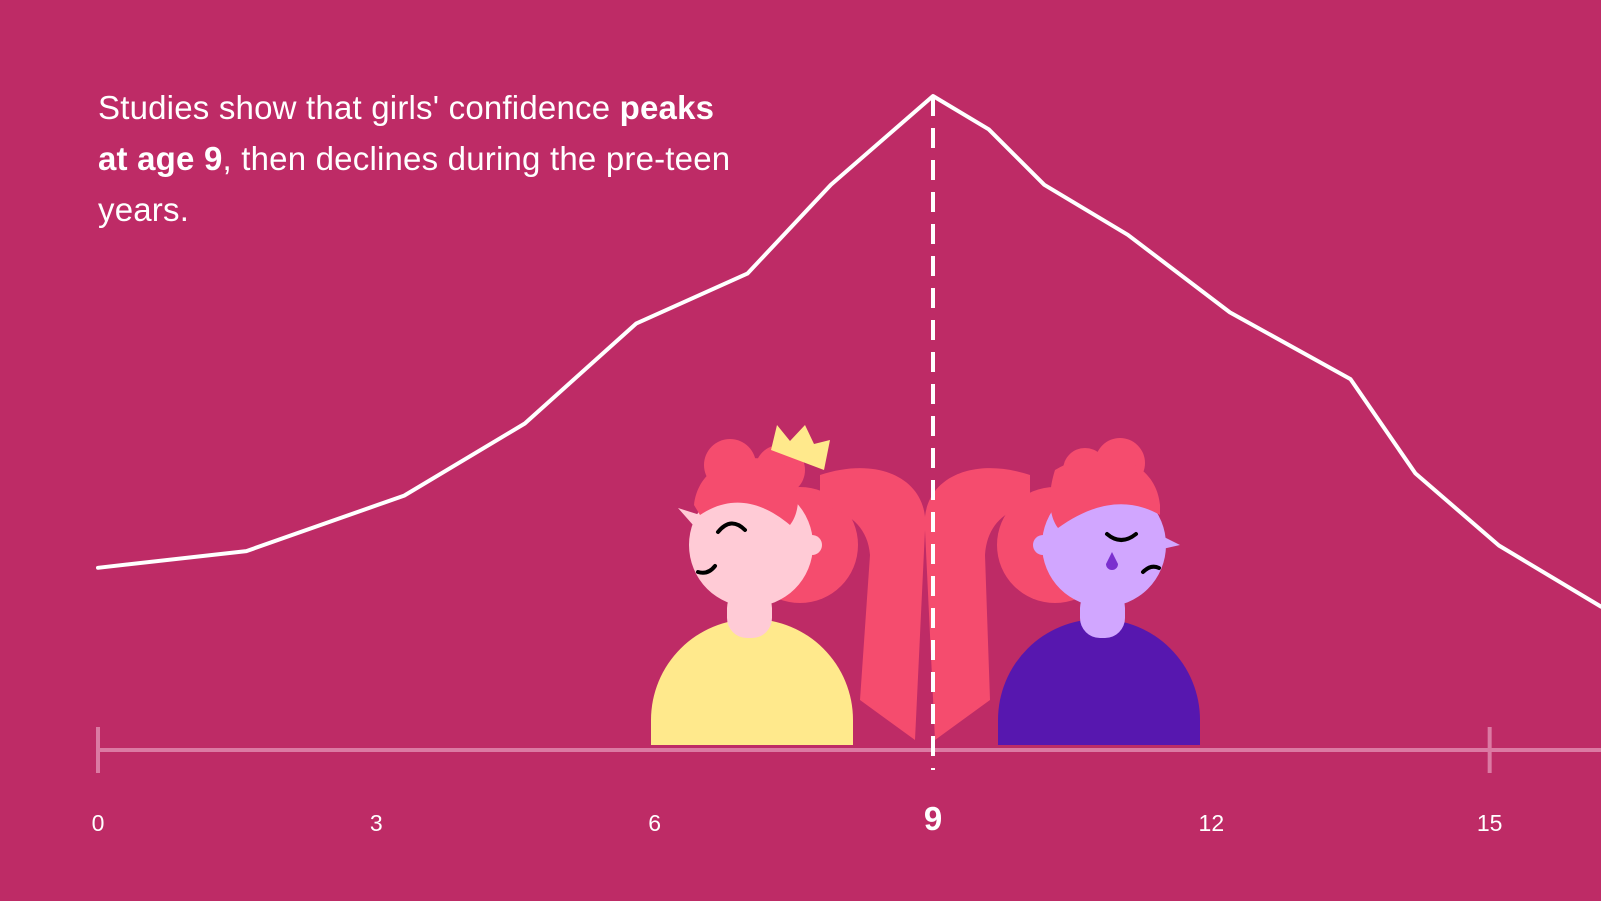 The image size is (1601, 901). I want to click on happy-girl-bangs, so click(746, 491).